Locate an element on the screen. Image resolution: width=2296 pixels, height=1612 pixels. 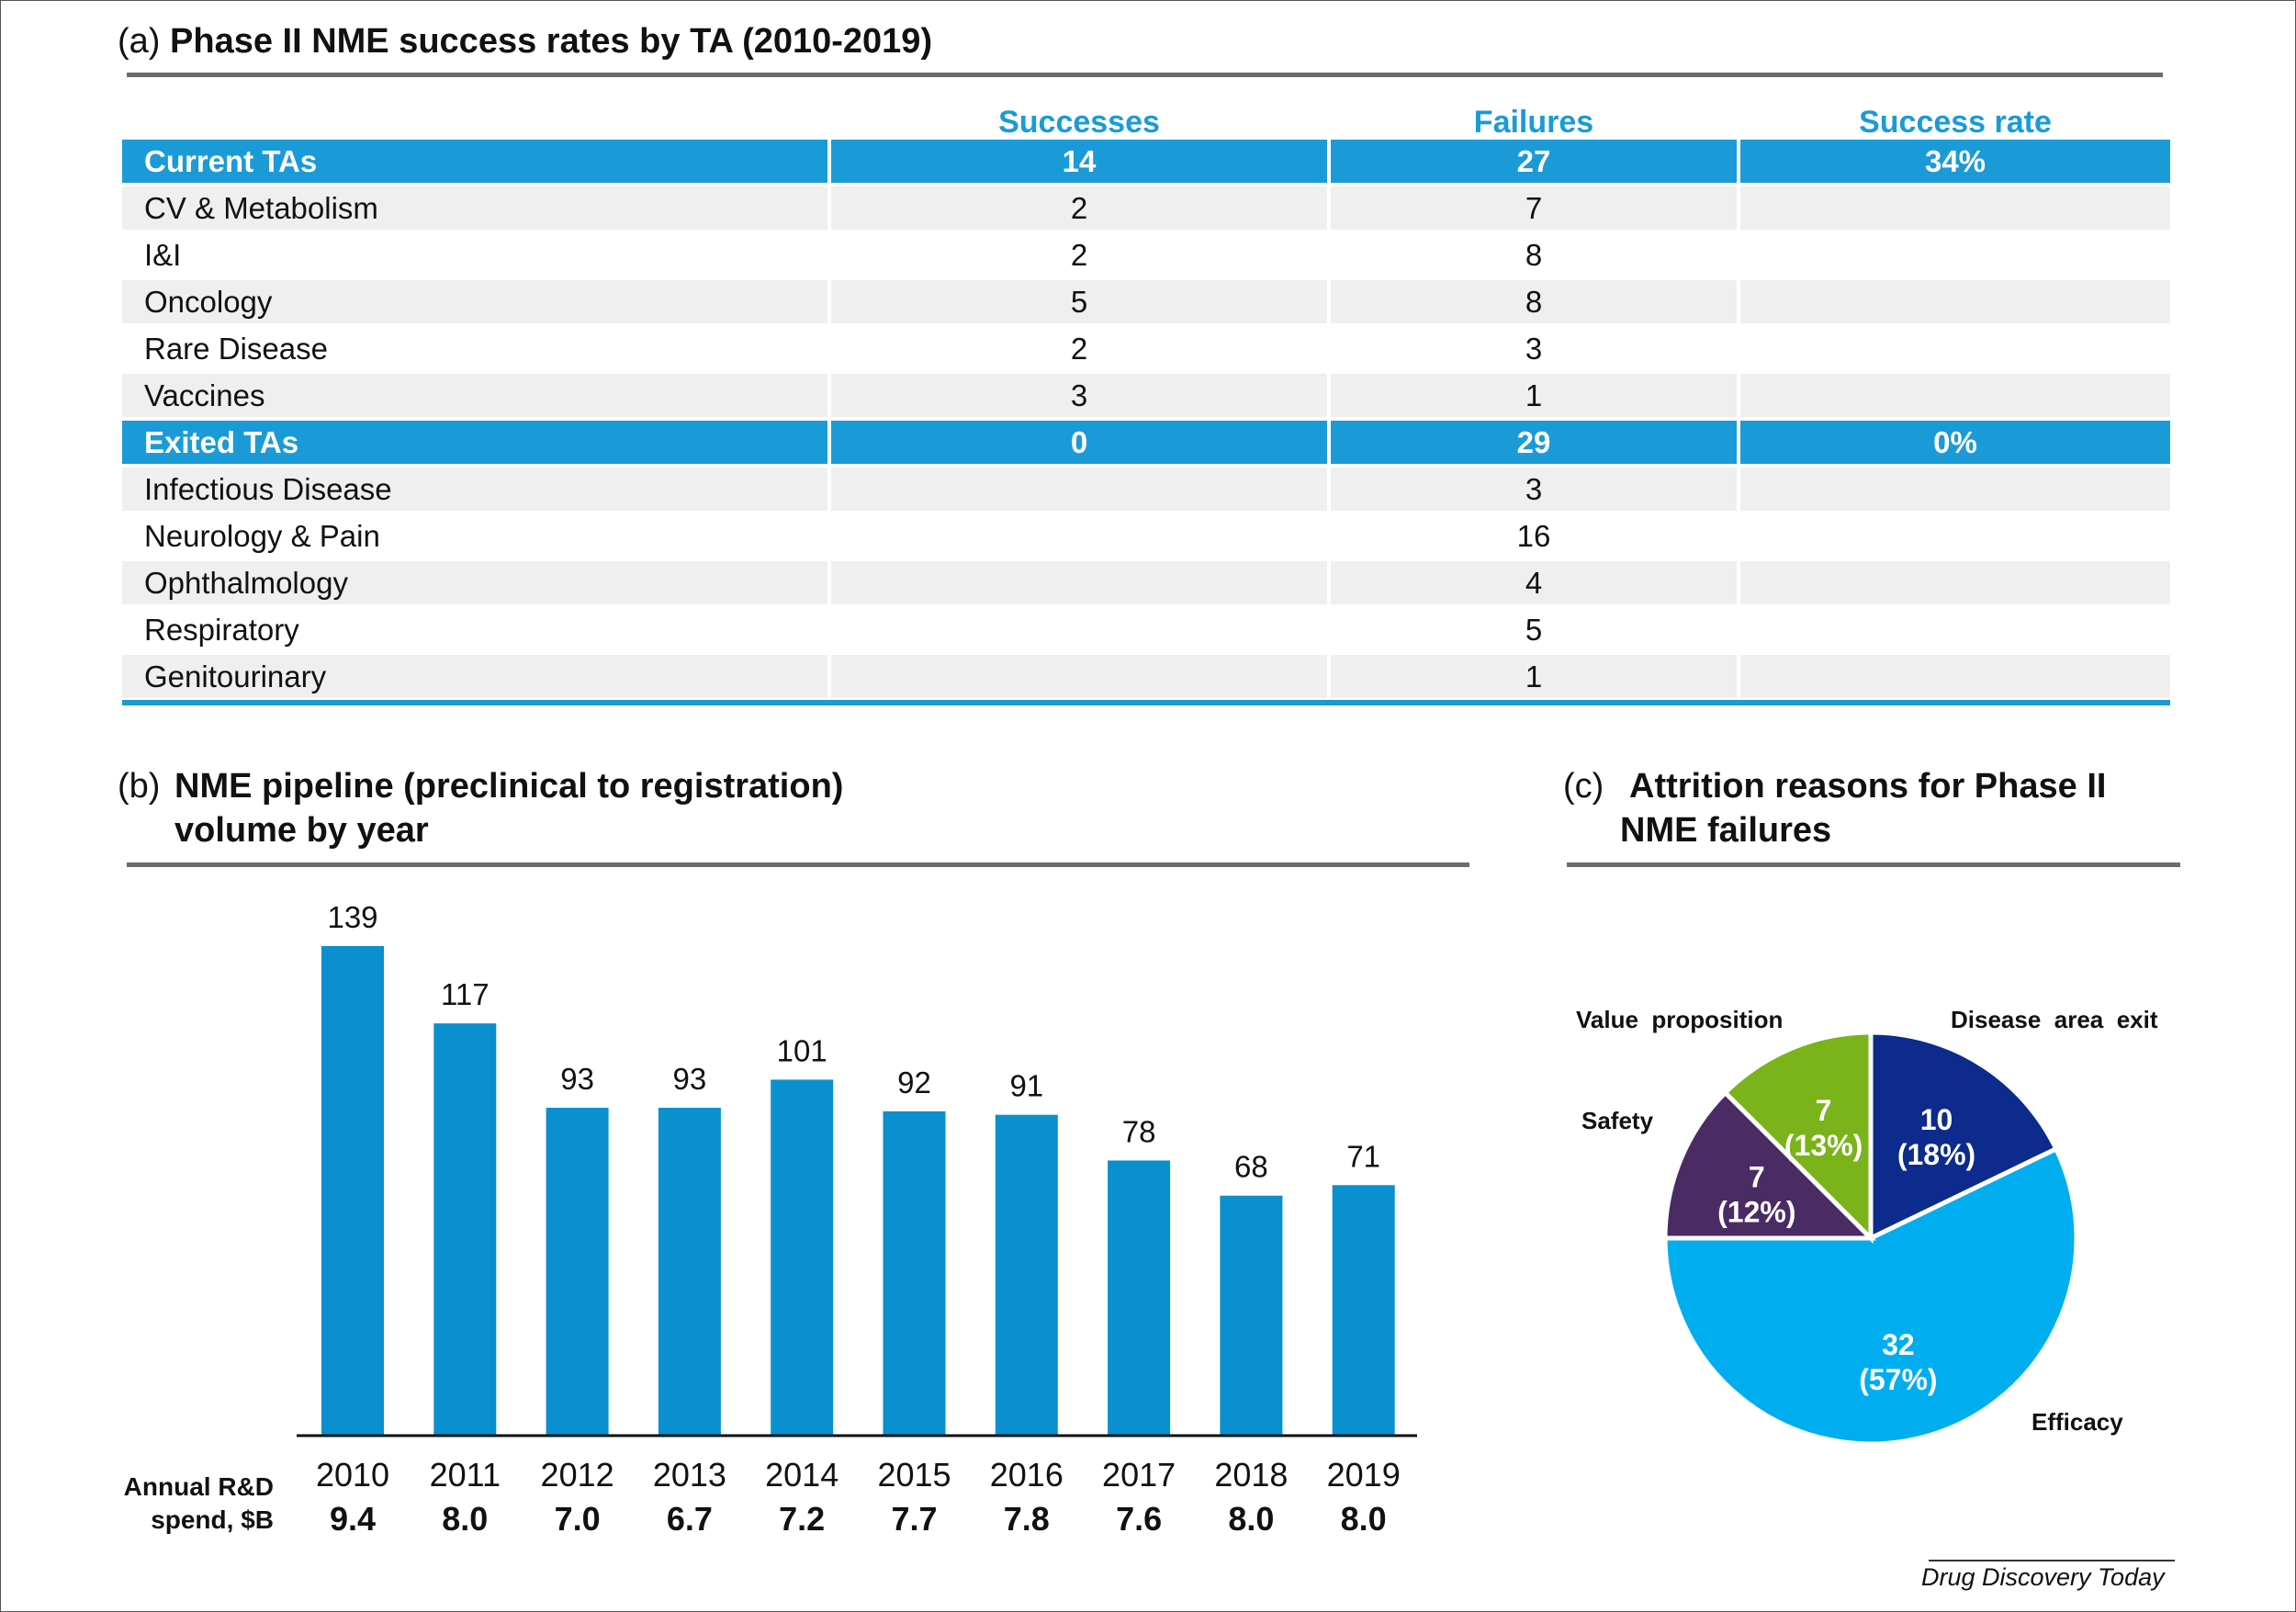
ta-name-cell: CV & Metabolism is located at coordinates (474, 208).